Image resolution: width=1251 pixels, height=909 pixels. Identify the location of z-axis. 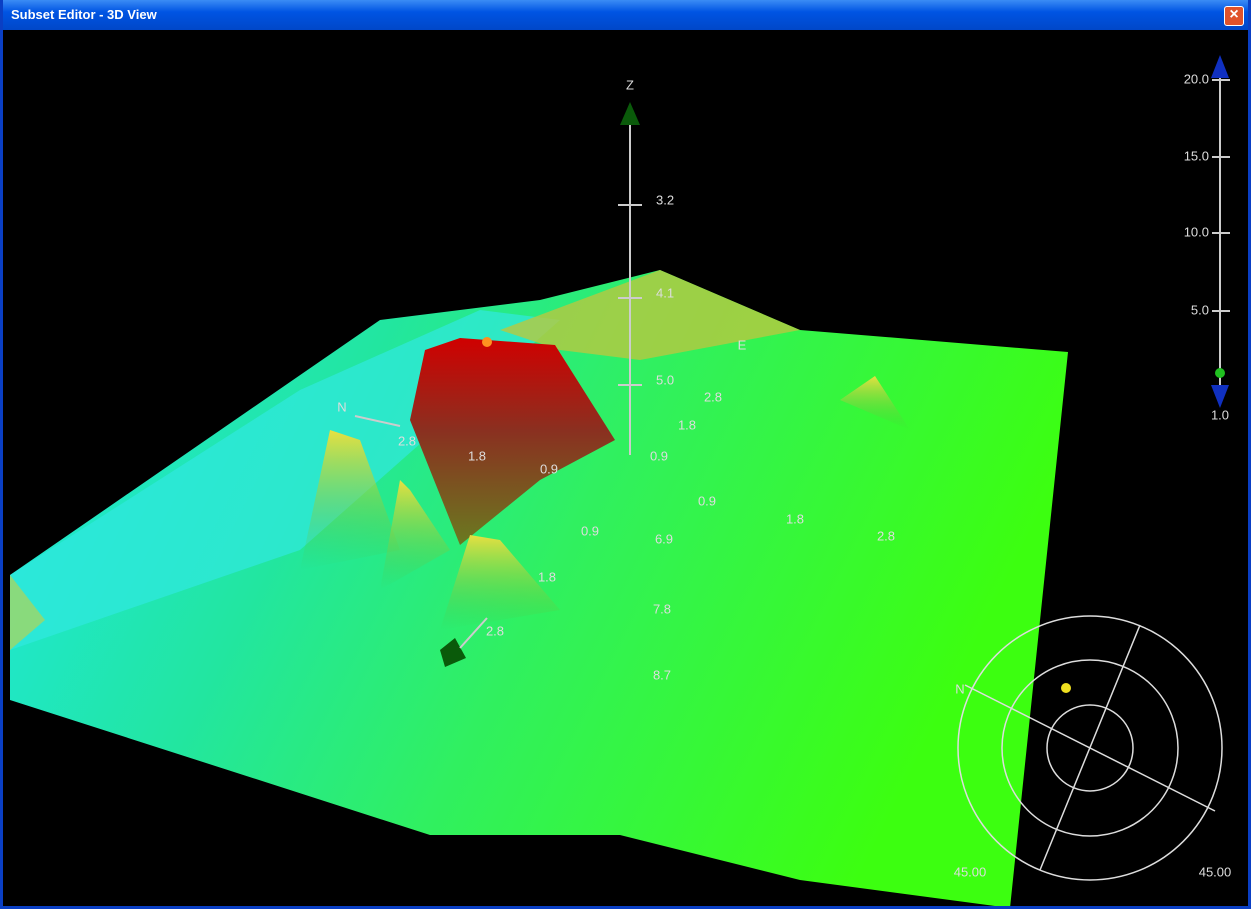
(630, 278).